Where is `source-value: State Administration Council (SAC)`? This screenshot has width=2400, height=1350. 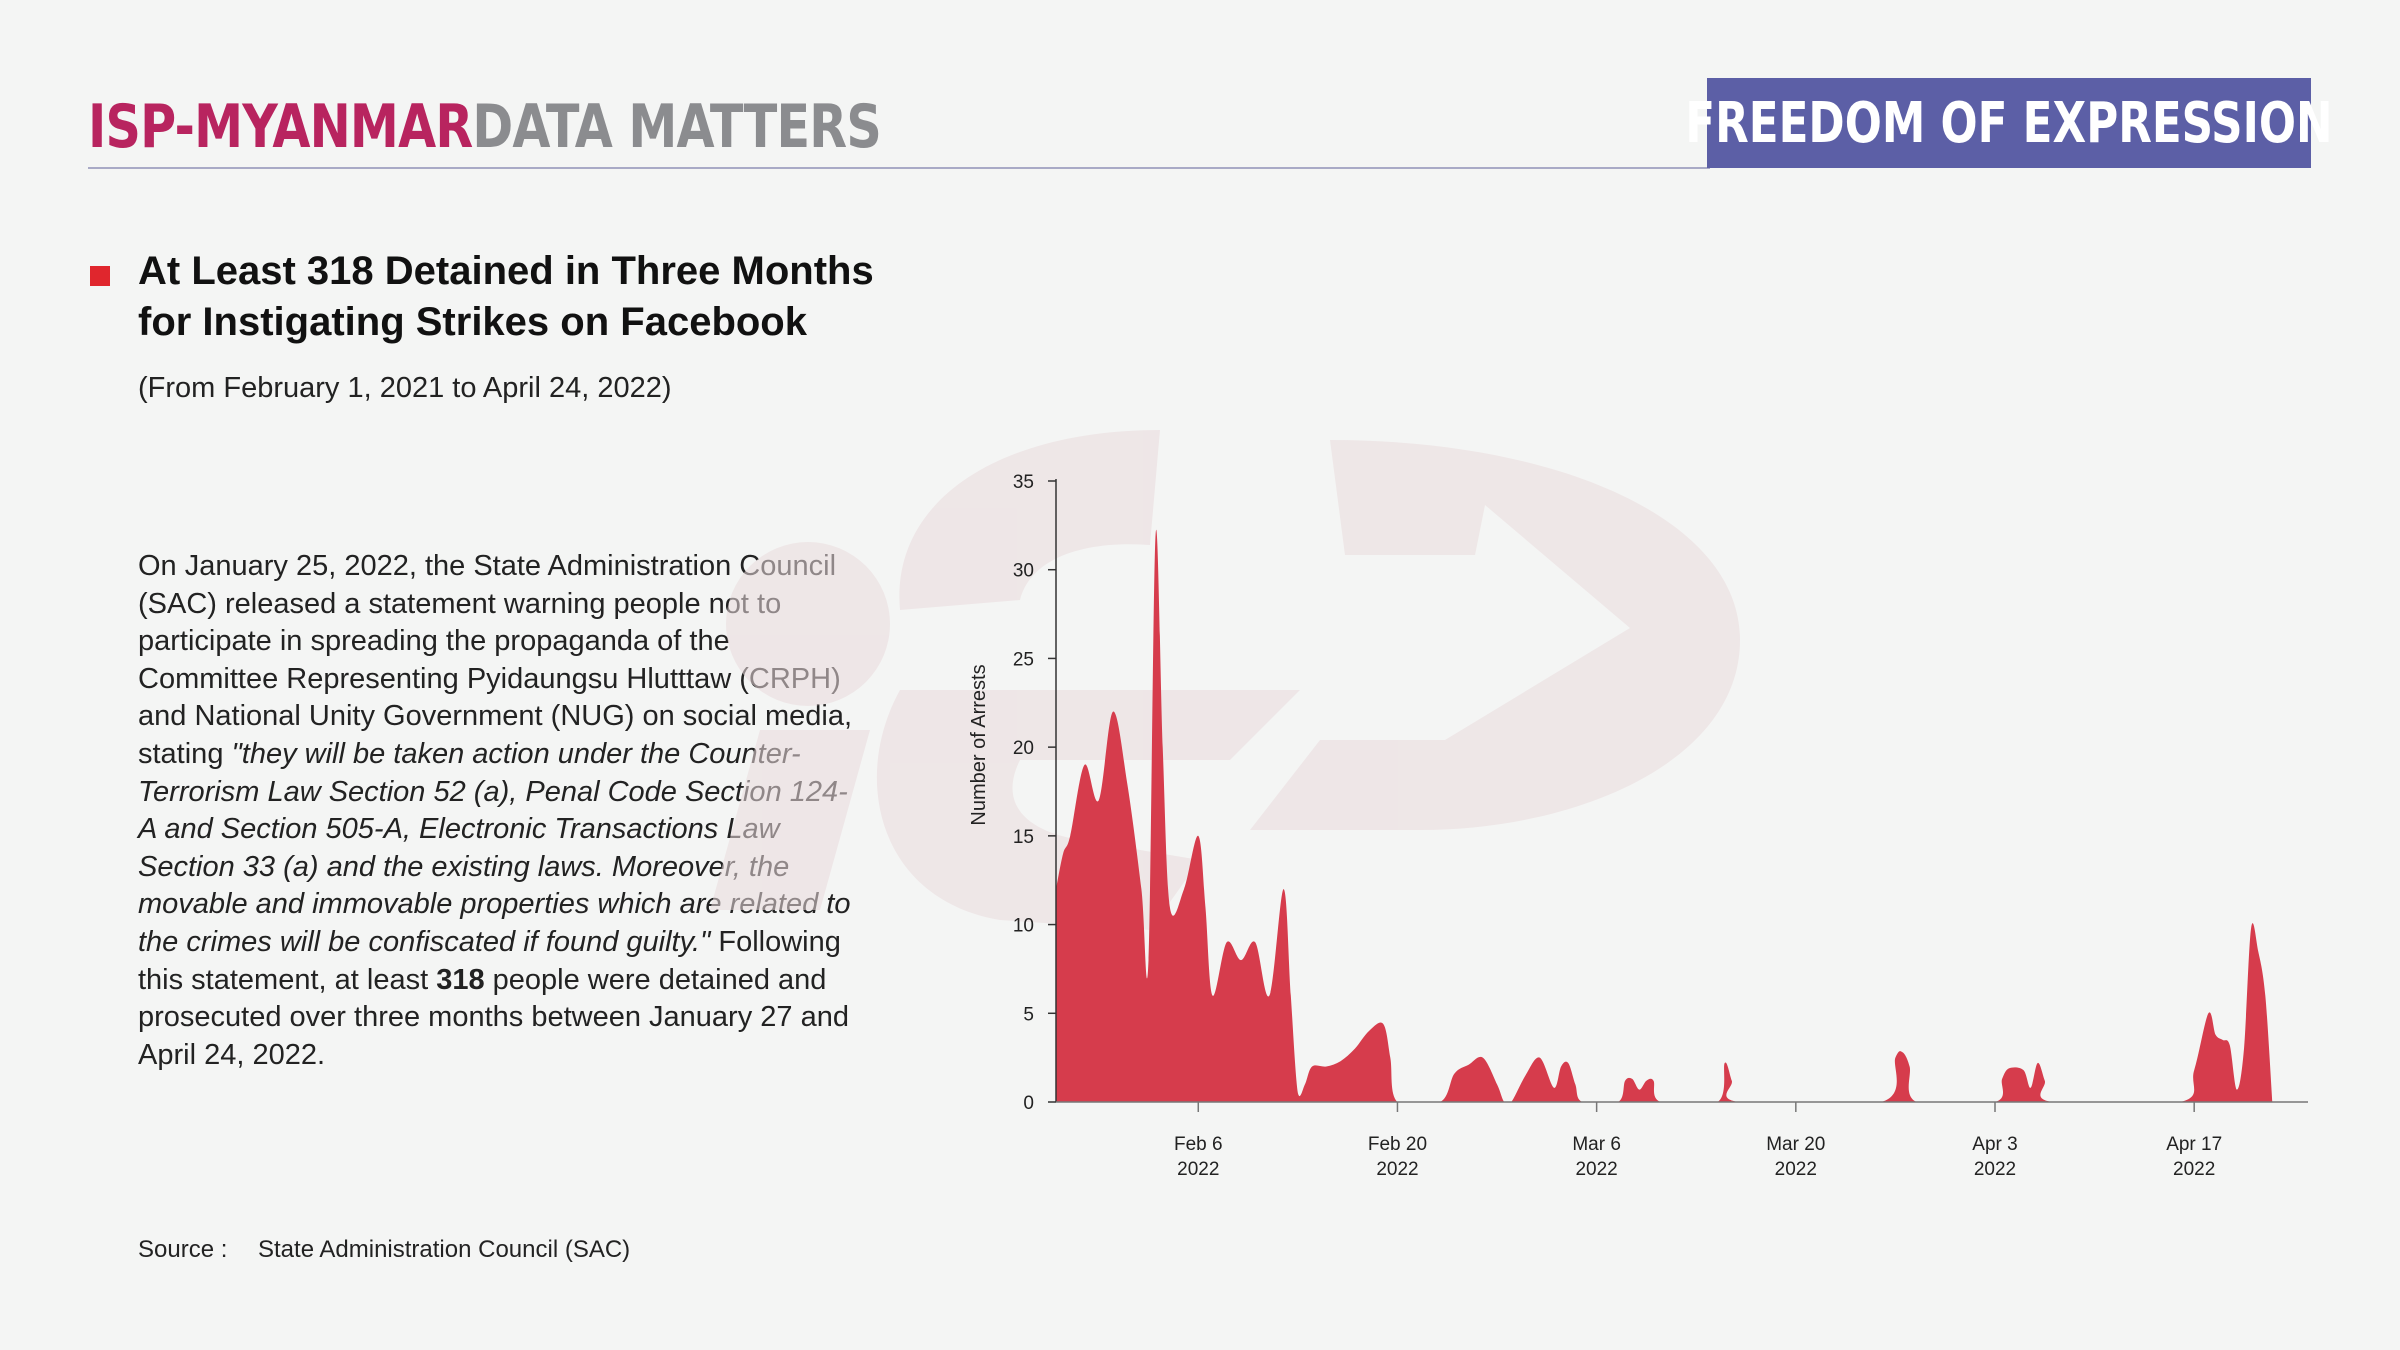 source-value: State Administration Council (SAC) is located at coordinates (444, 1249).